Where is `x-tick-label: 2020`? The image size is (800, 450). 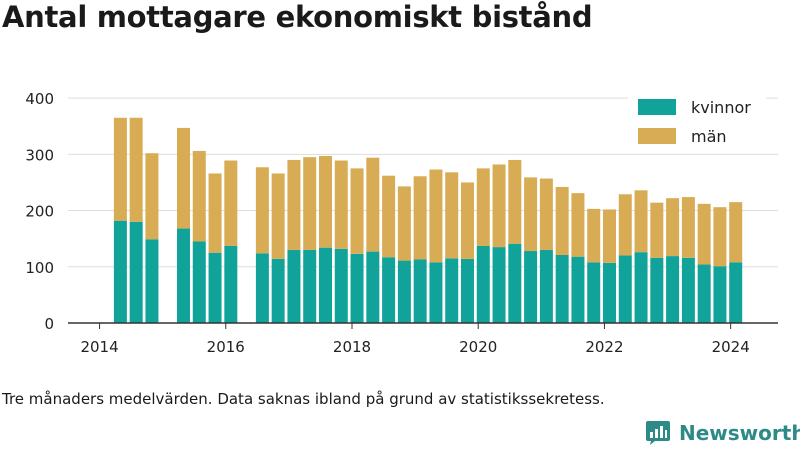 x-tick-label: 2020 is located at coordinates (478, 347).